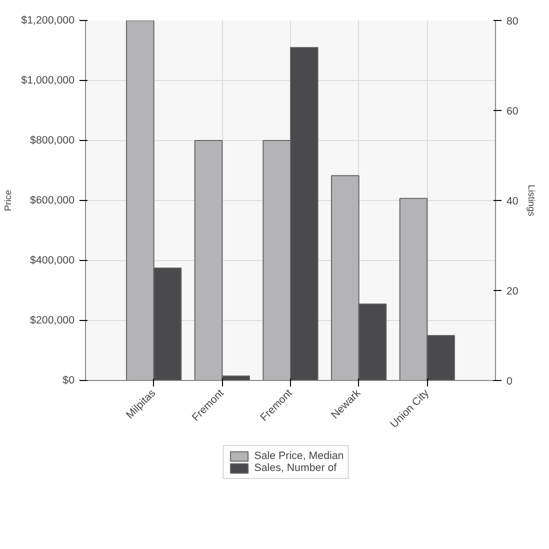 This screenshot has height=549, width=549. I want to click on y2-tick-label: 80, so click(512, 22).